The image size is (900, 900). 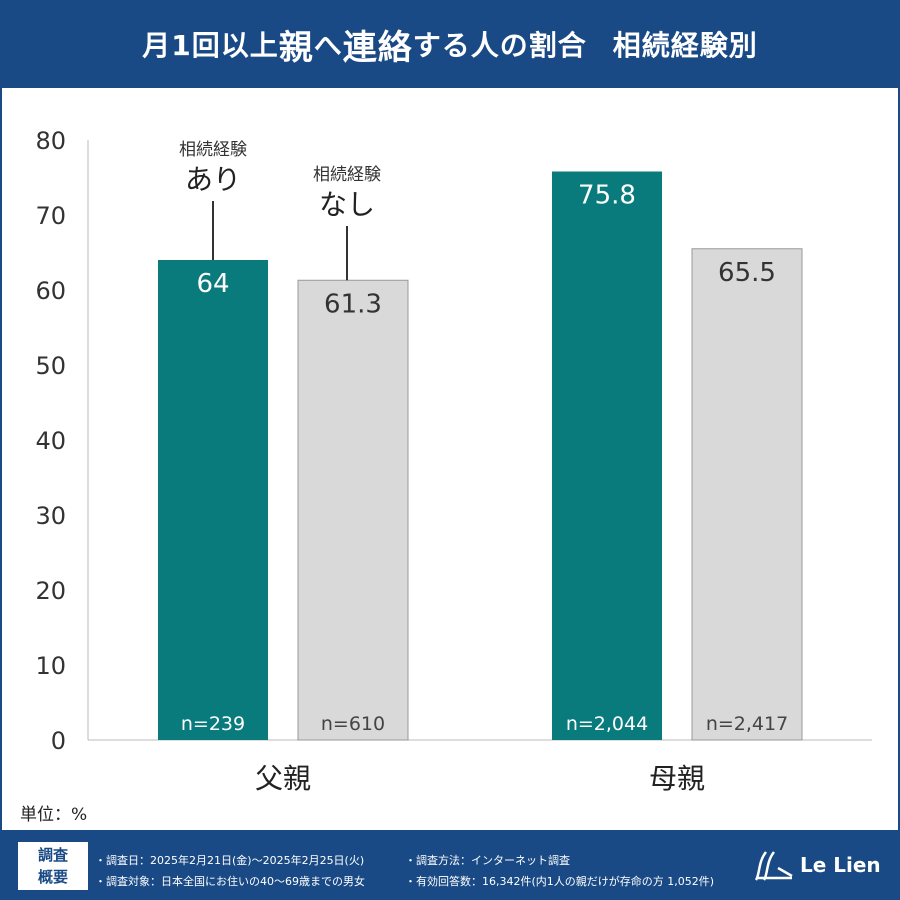 What do you see at coordinates (58, 741) in the screenshot?
I see `y-tick-label: 0` at bounding box center [58, 741].